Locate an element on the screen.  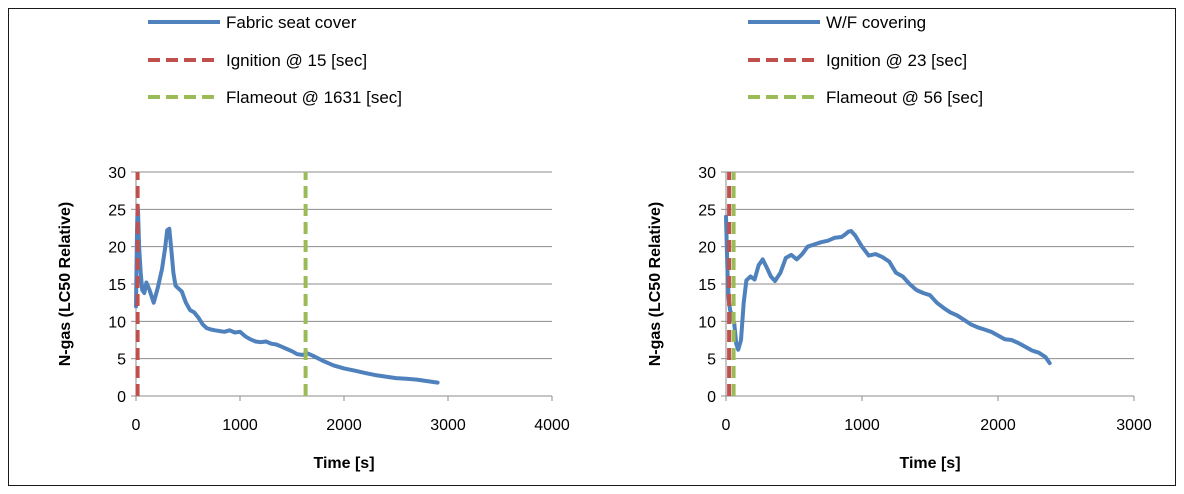
legend-label: Fabric seat cover is located at coordinates (291, 22).